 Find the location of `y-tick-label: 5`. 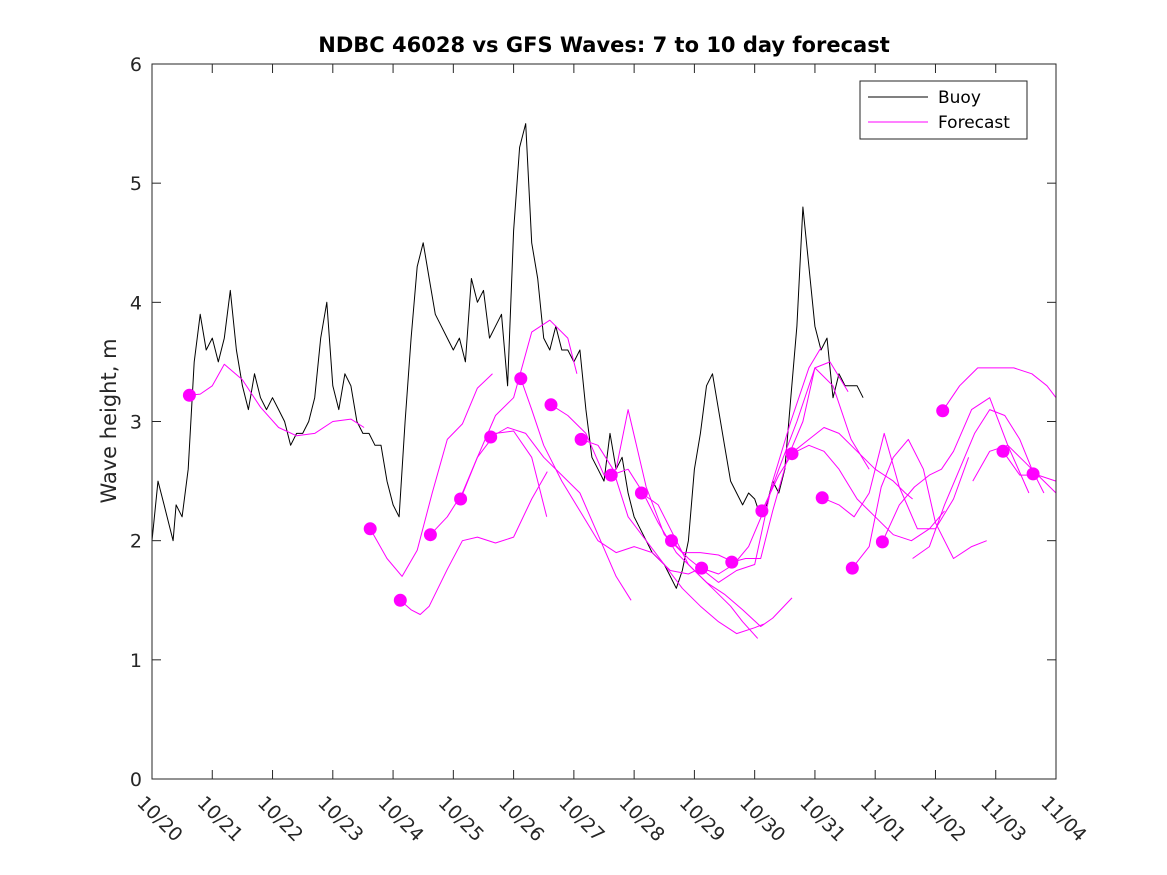

y-tick-label: 5 is located at coordinates (136, 184).